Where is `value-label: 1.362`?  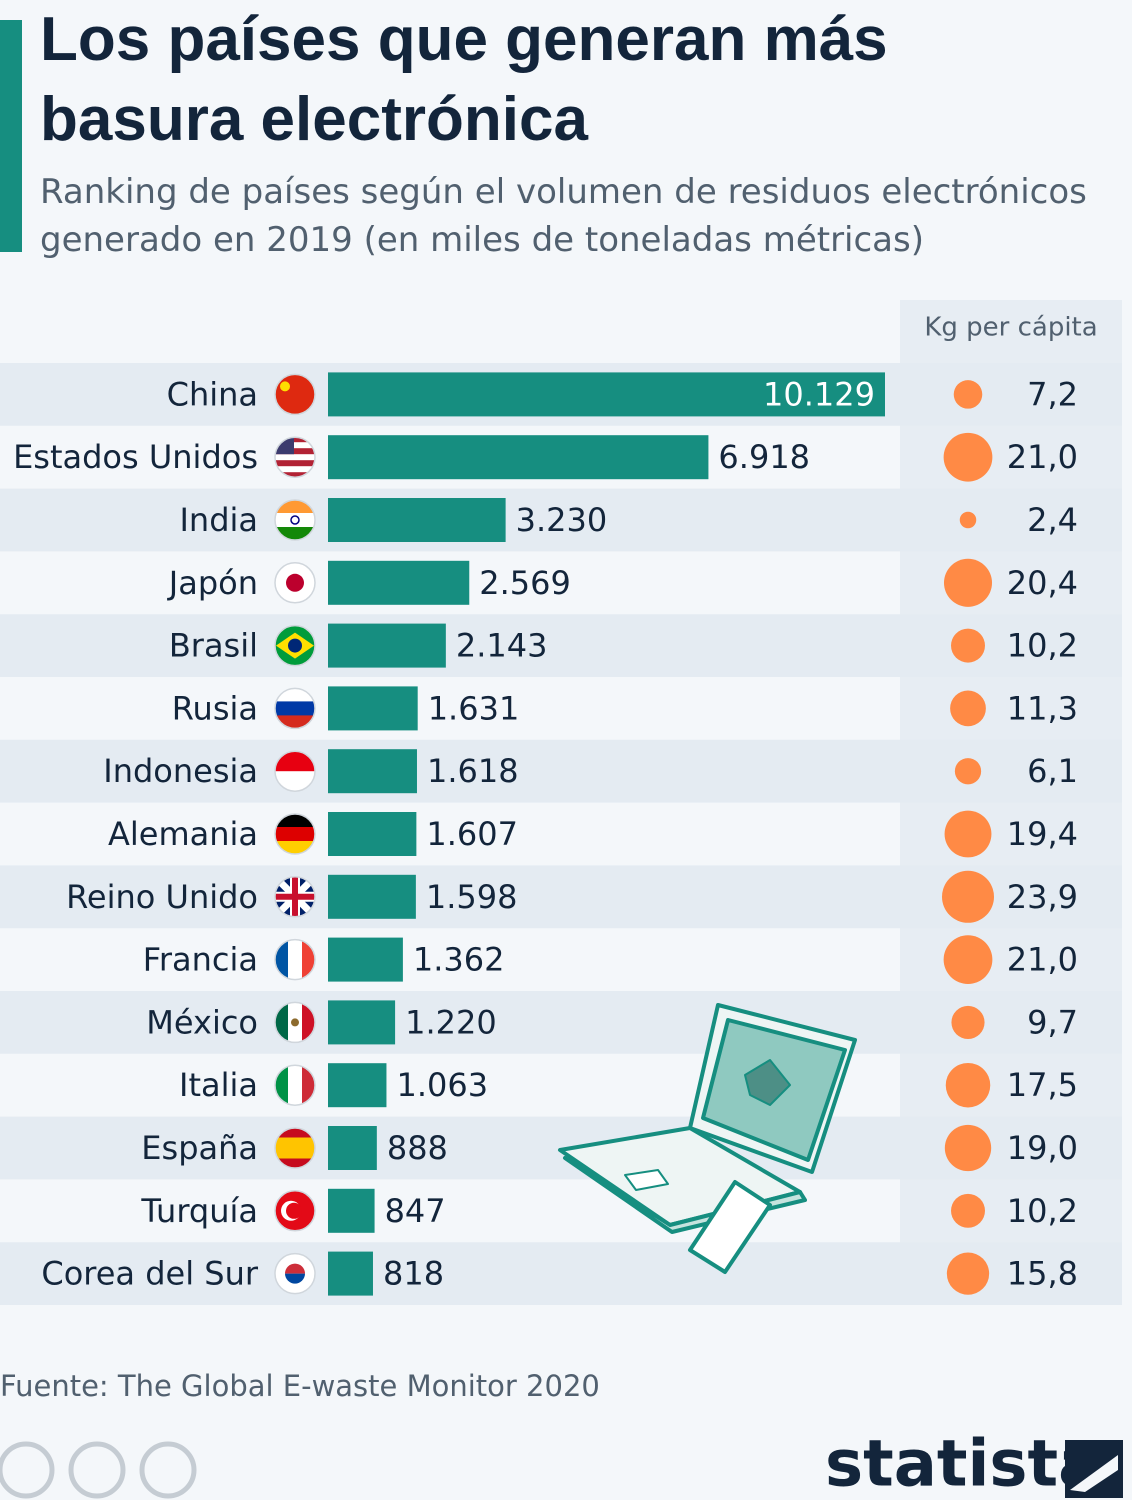
value-label: 1.362 is located at coordinates (459, 960).